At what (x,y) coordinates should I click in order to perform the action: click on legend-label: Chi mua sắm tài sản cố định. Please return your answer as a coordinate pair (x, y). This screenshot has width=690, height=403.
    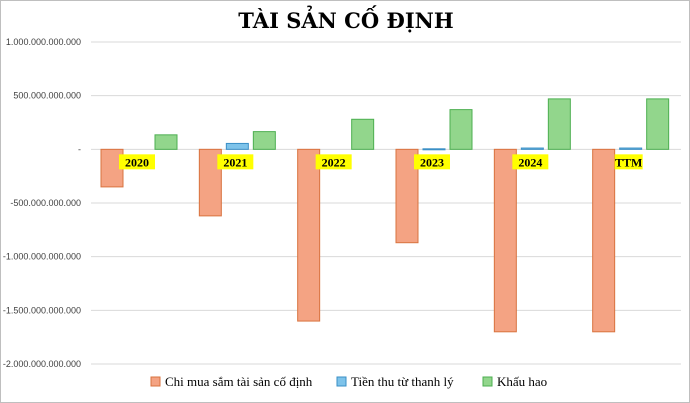
    Looking at the image, I should click on (239, 381).